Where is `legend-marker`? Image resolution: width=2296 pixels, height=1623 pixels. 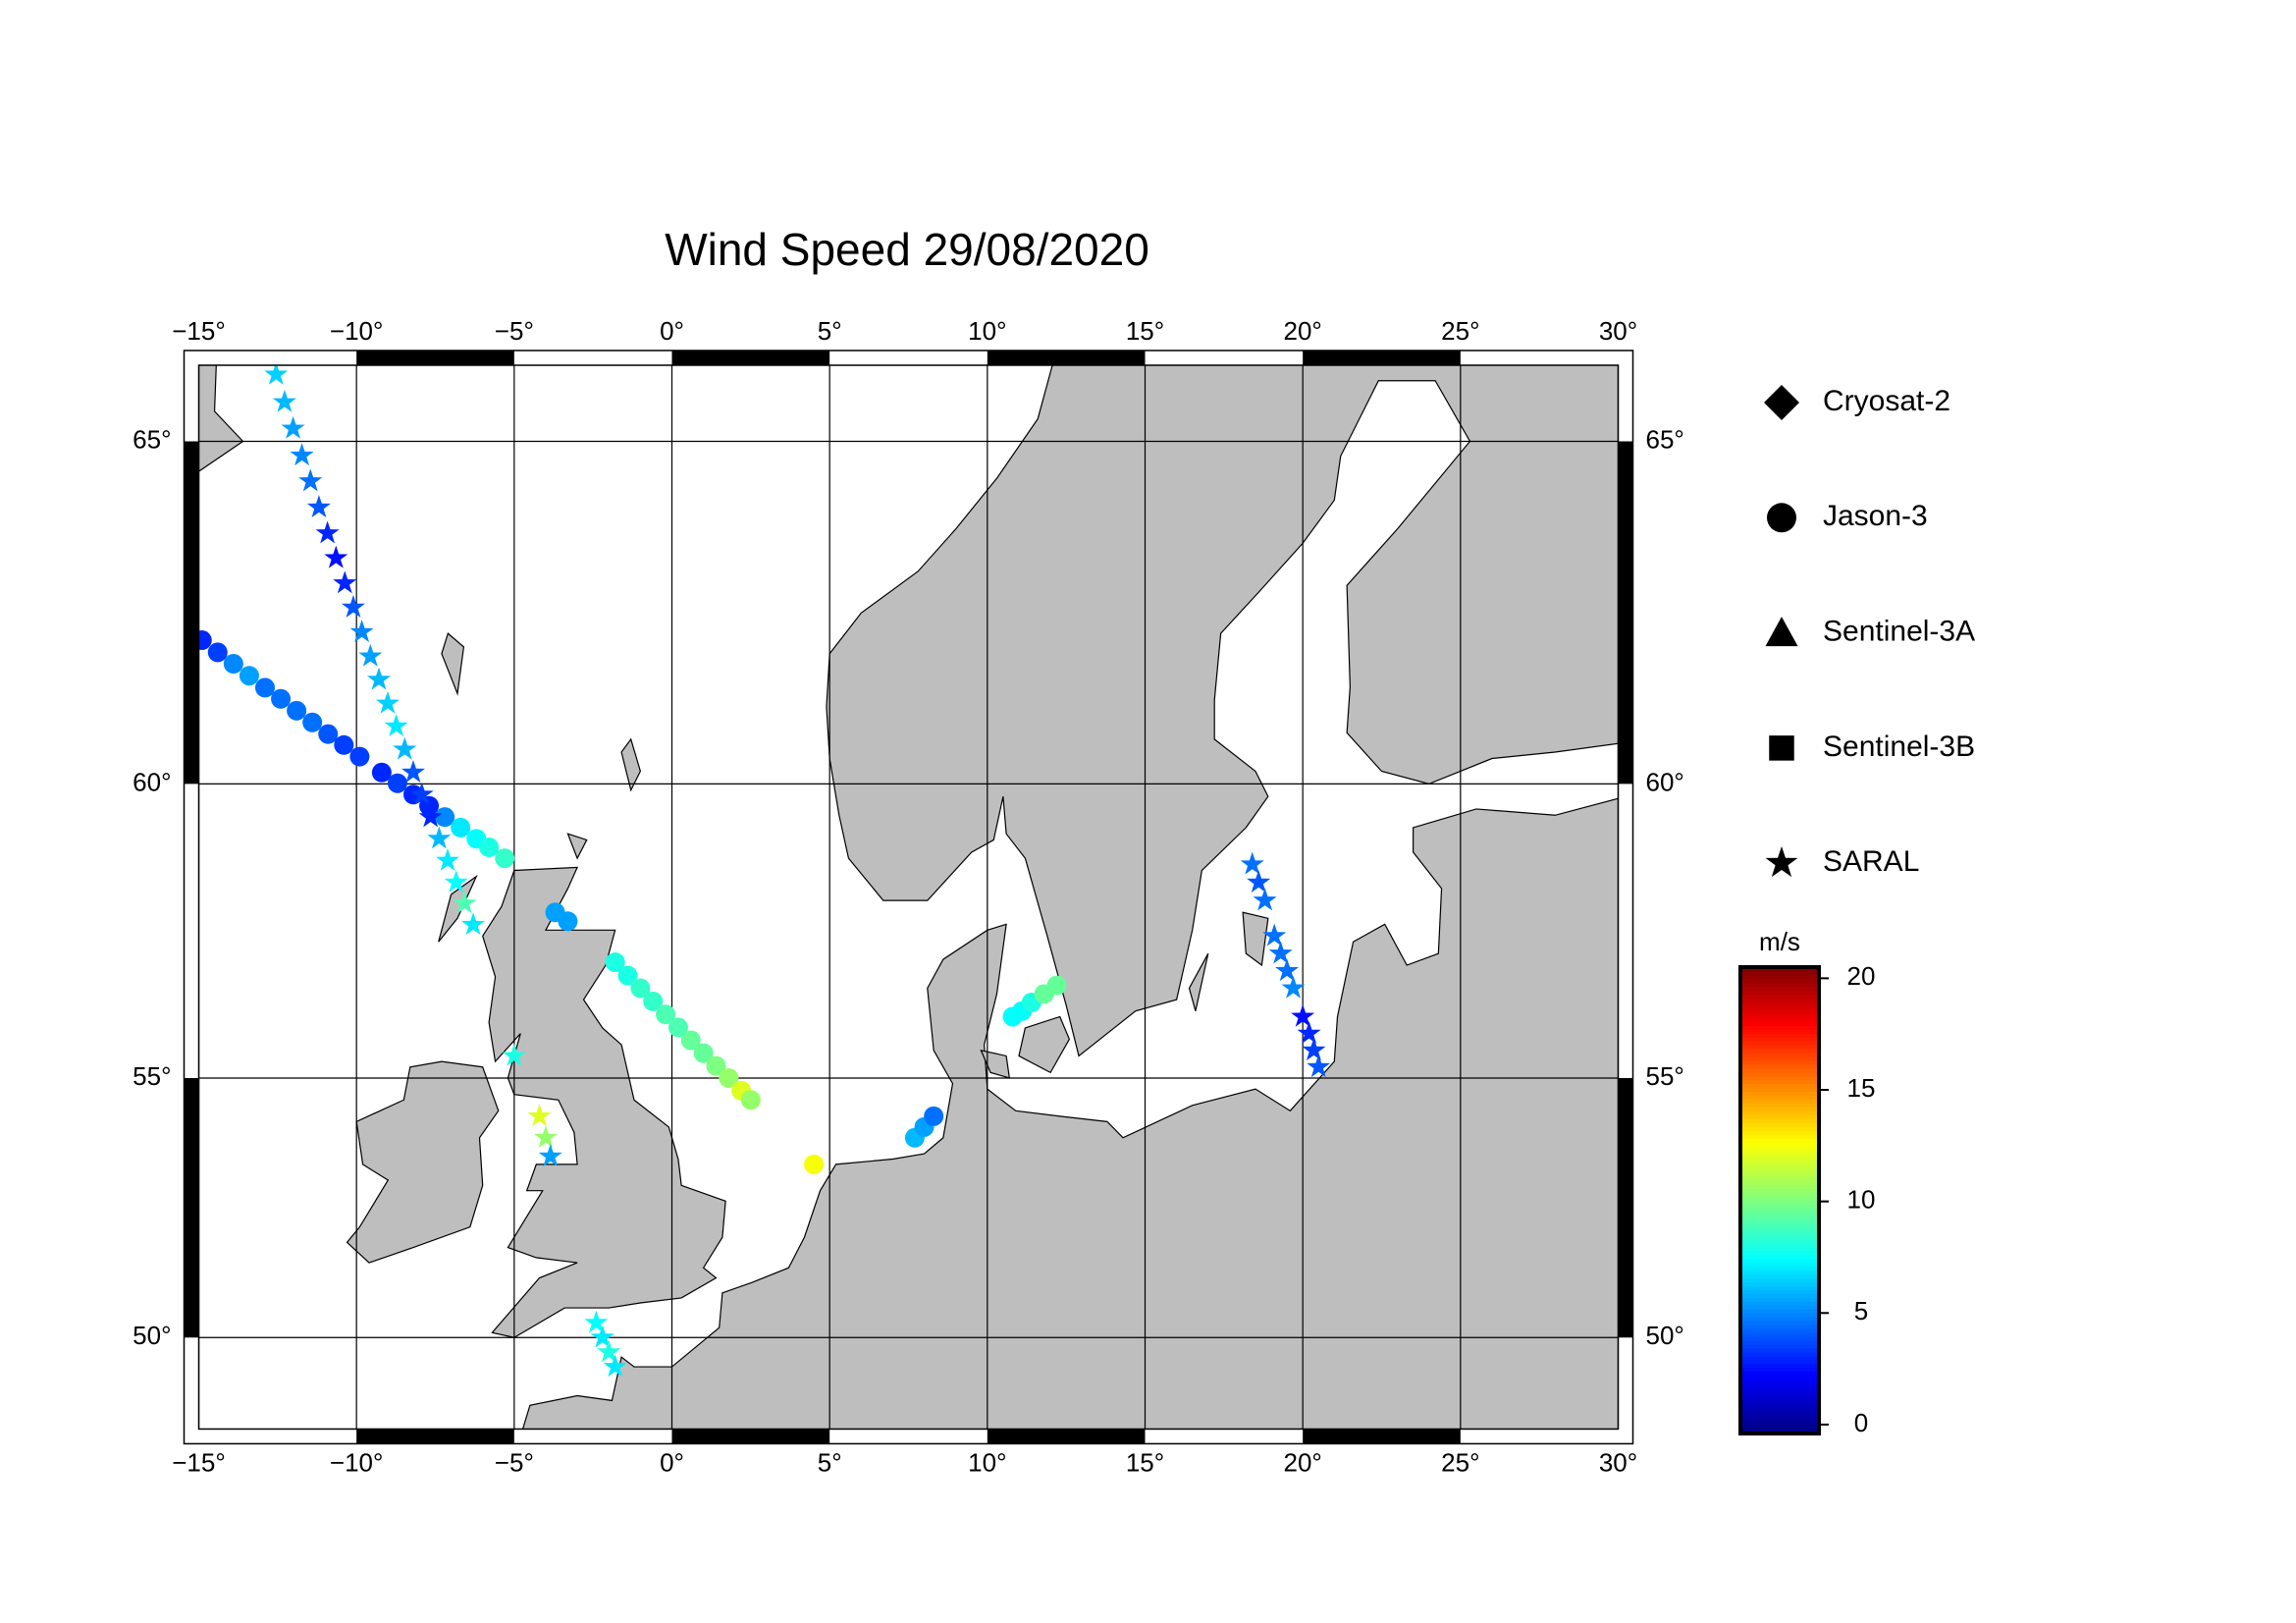 legend-marker is located at coordinates (1781, 748).